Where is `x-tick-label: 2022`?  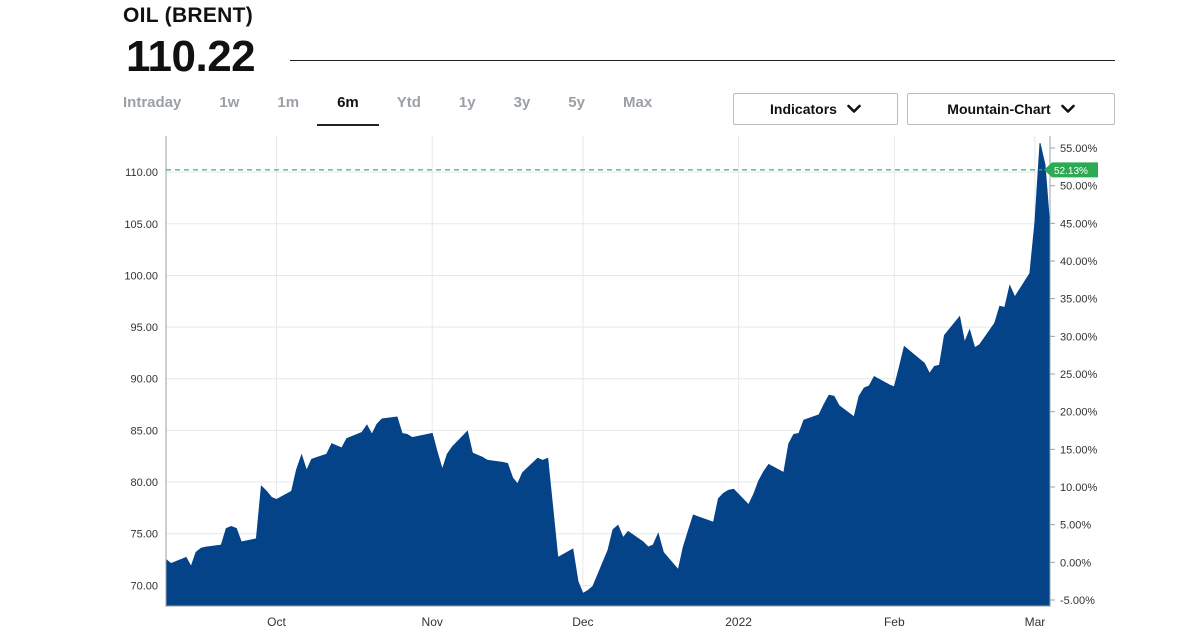 x-tick-label: 2022 is located at coordinates (738, 622).